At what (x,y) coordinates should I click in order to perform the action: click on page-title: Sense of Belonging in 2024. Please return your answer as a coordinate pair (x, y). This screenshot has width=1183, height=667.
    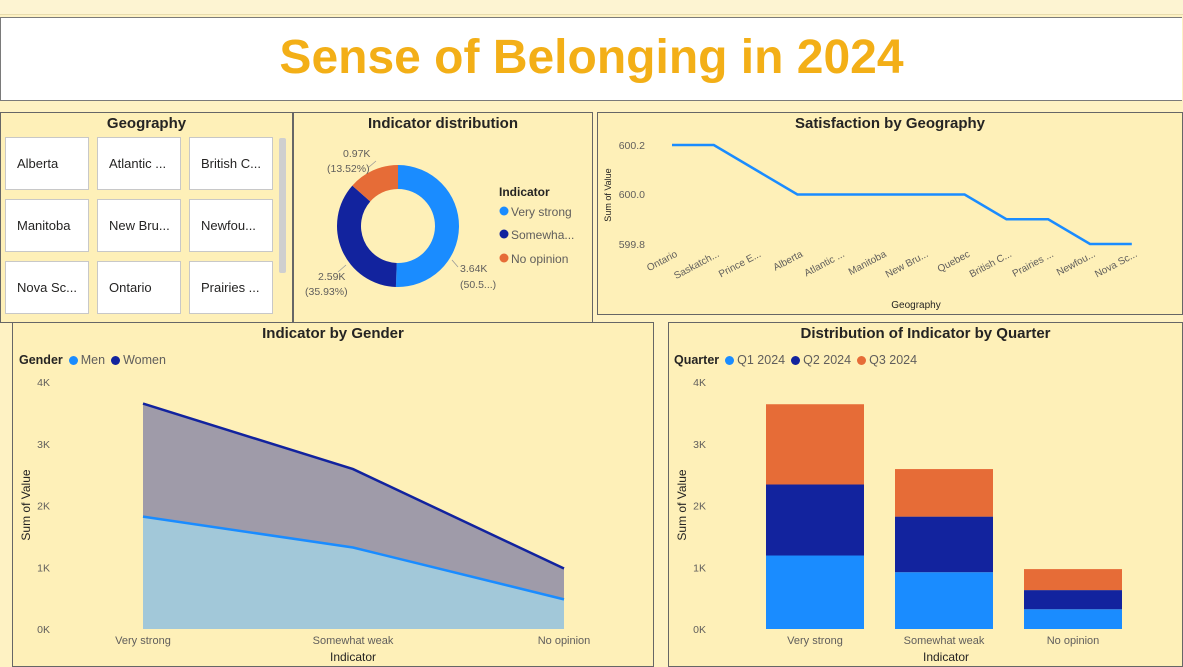
    Looking at the image, I should click on (591, 57).